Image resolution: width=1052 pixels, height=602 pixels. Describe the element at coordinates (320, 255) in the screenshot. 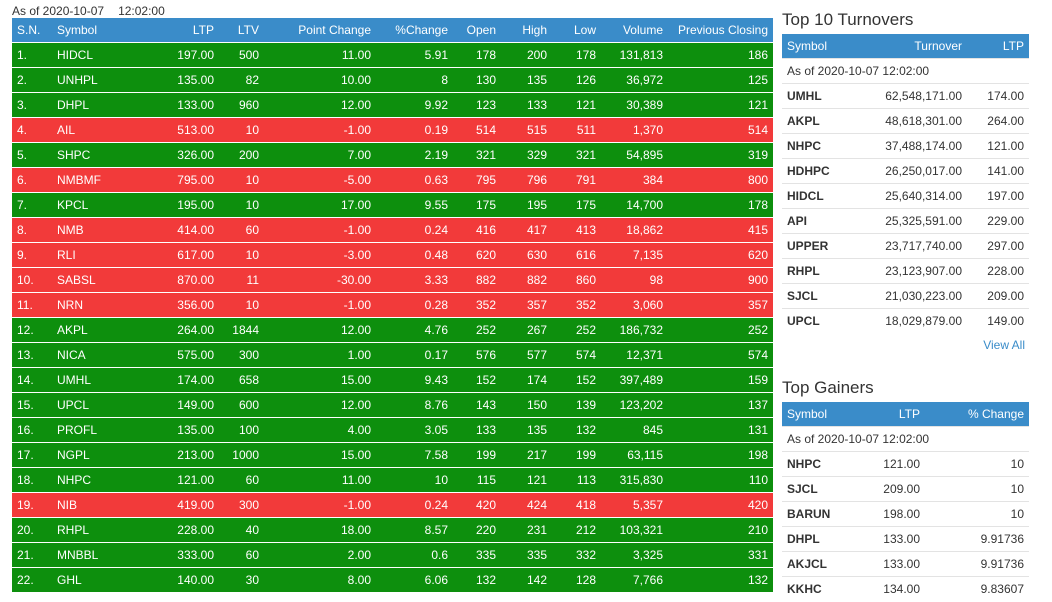

I see `cell-point-change: -3.00` at that location.